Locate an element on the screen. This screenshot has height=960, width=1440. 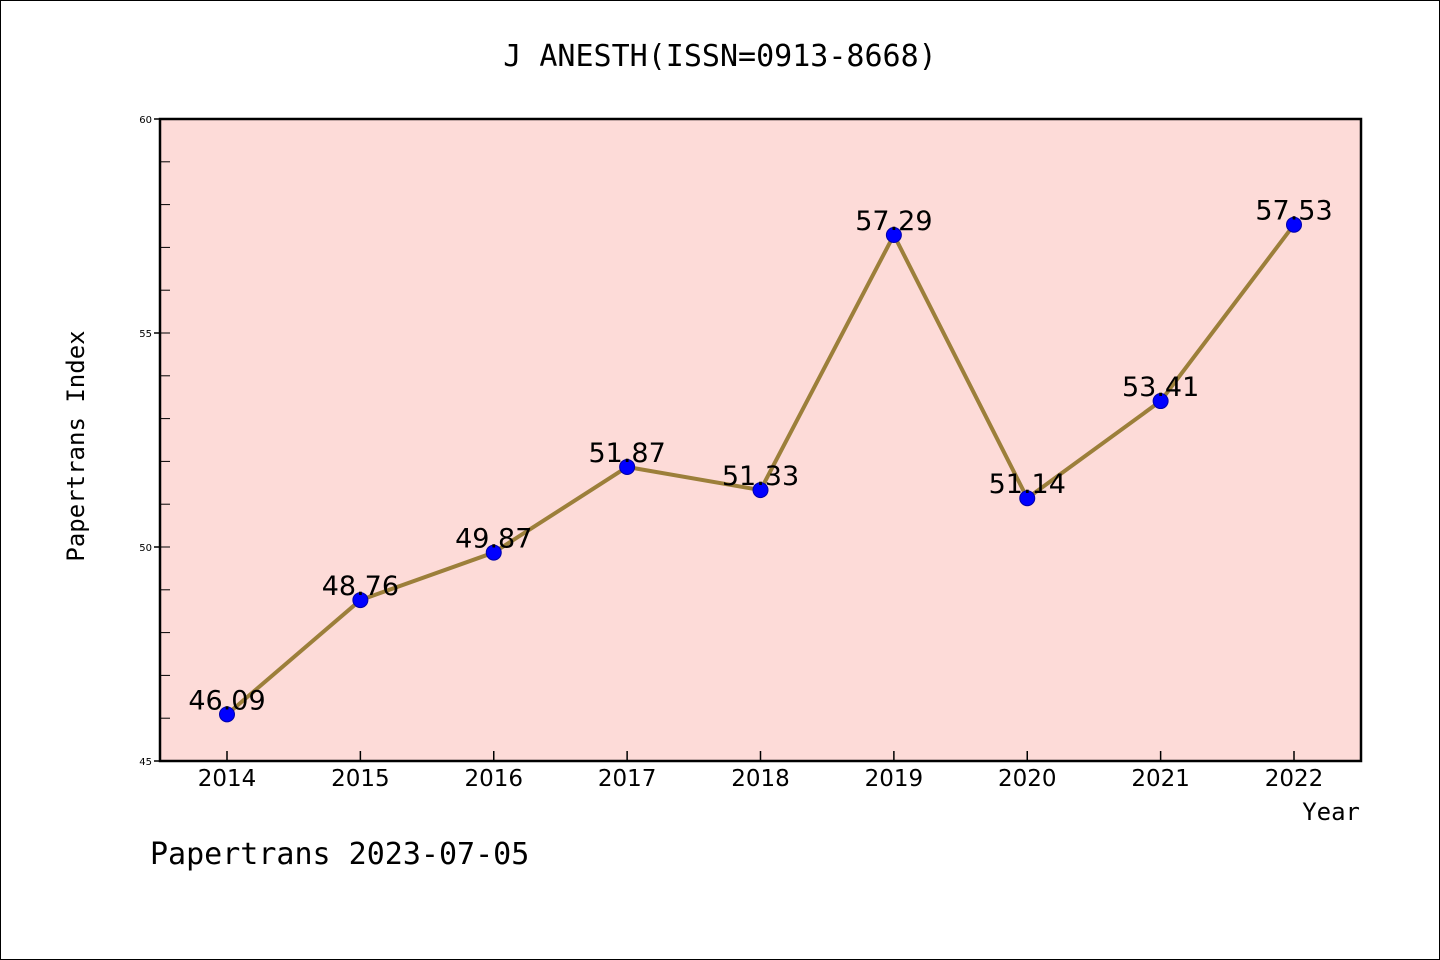
data-label-2019: 57.29 is located at coordinates (893, 221).